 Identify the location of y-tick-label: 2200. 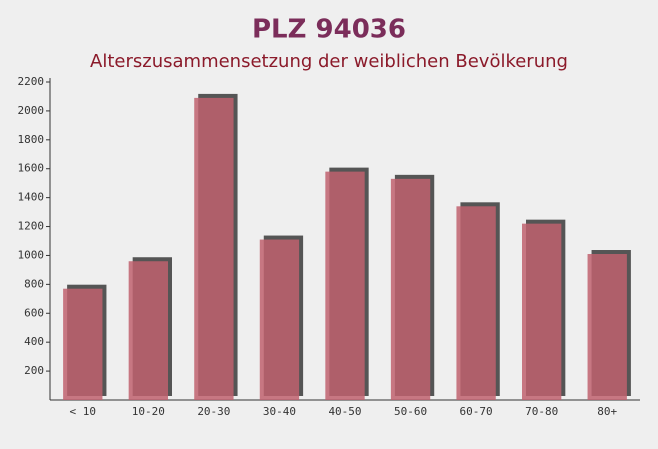
(31, 81).